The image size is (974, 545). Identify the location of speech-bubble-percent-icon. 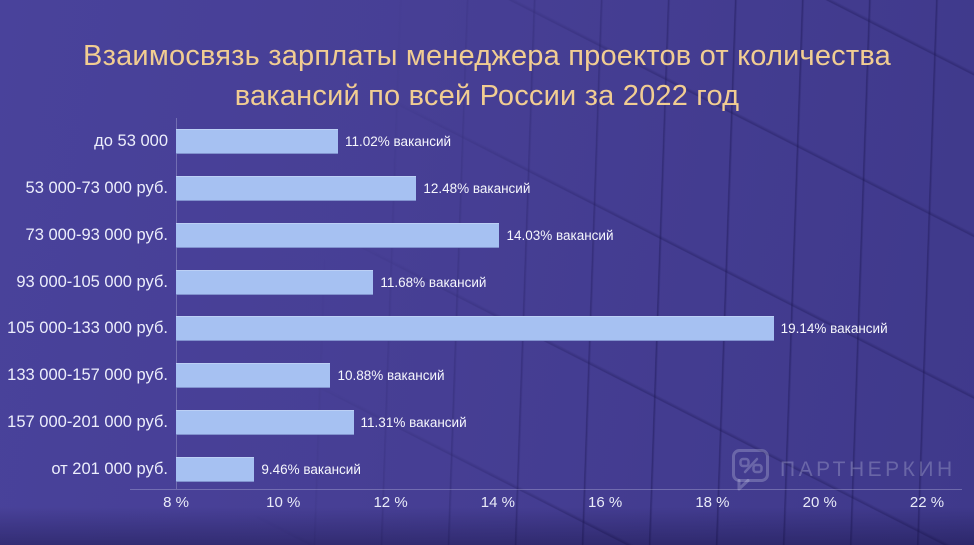
(750, 470).